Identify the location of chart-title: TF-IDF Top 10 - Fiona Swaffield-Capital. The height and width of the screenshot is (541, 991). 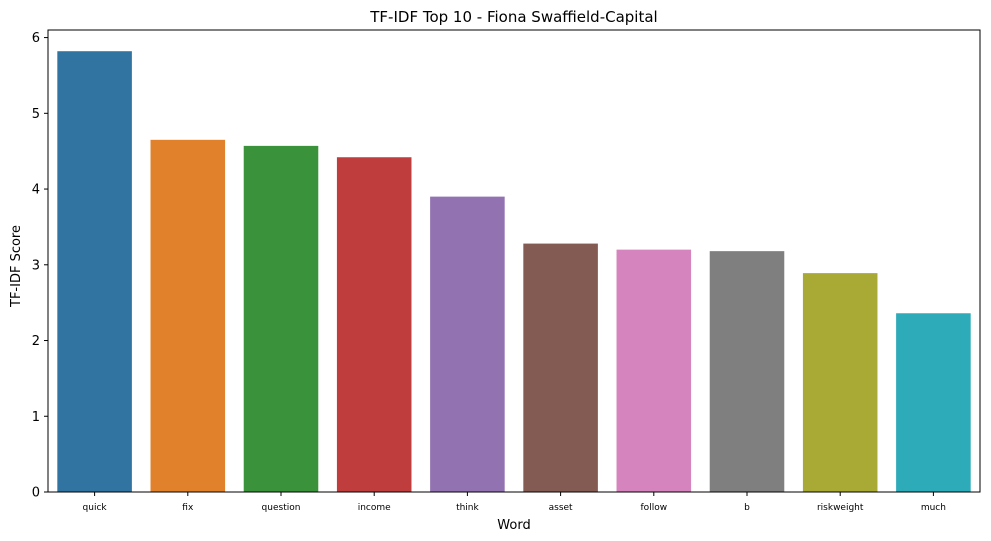
(513, 17).